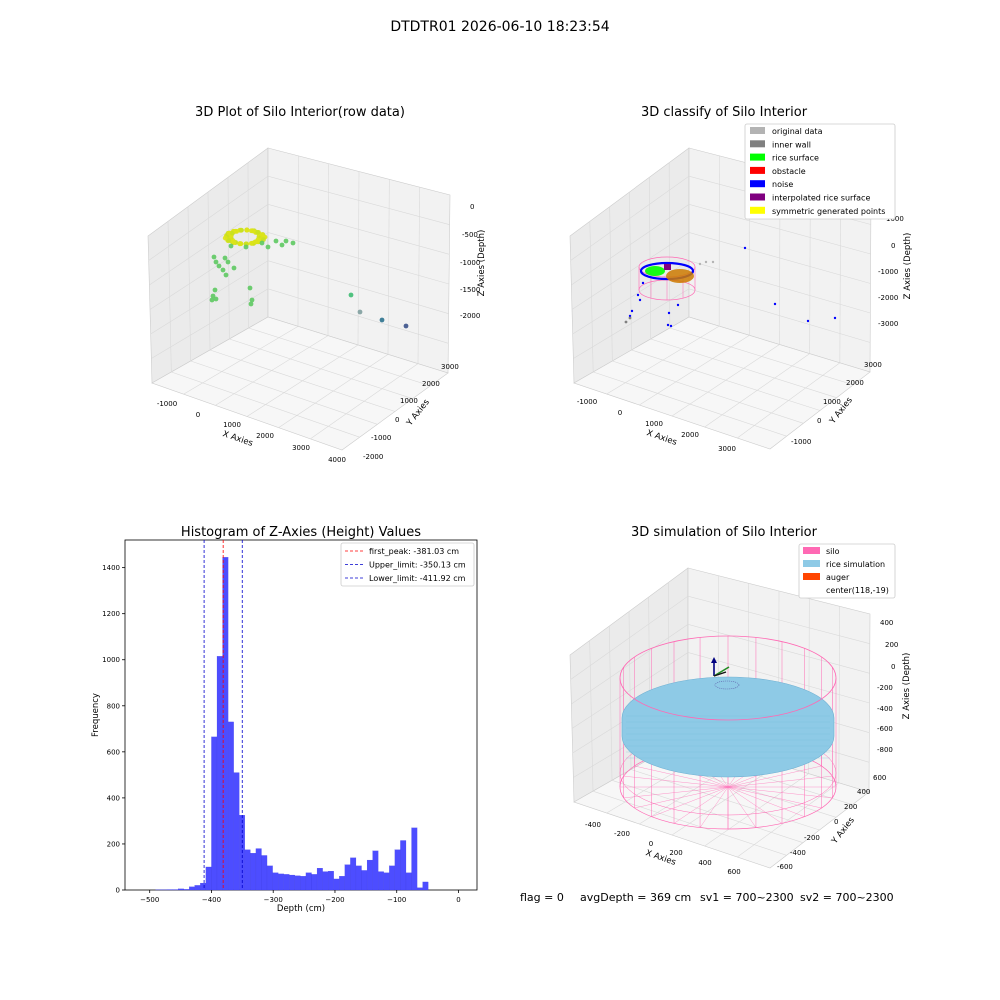  Describe the element at coordinates (299, 297) in the screenshot. I see `panel1-gridlines` at that location.